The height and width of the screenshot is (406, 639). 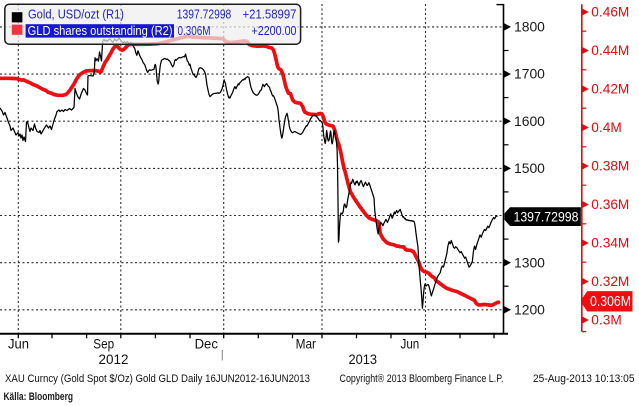 I want to click on svg-text: 0.3M, so click(x=606, y=319).